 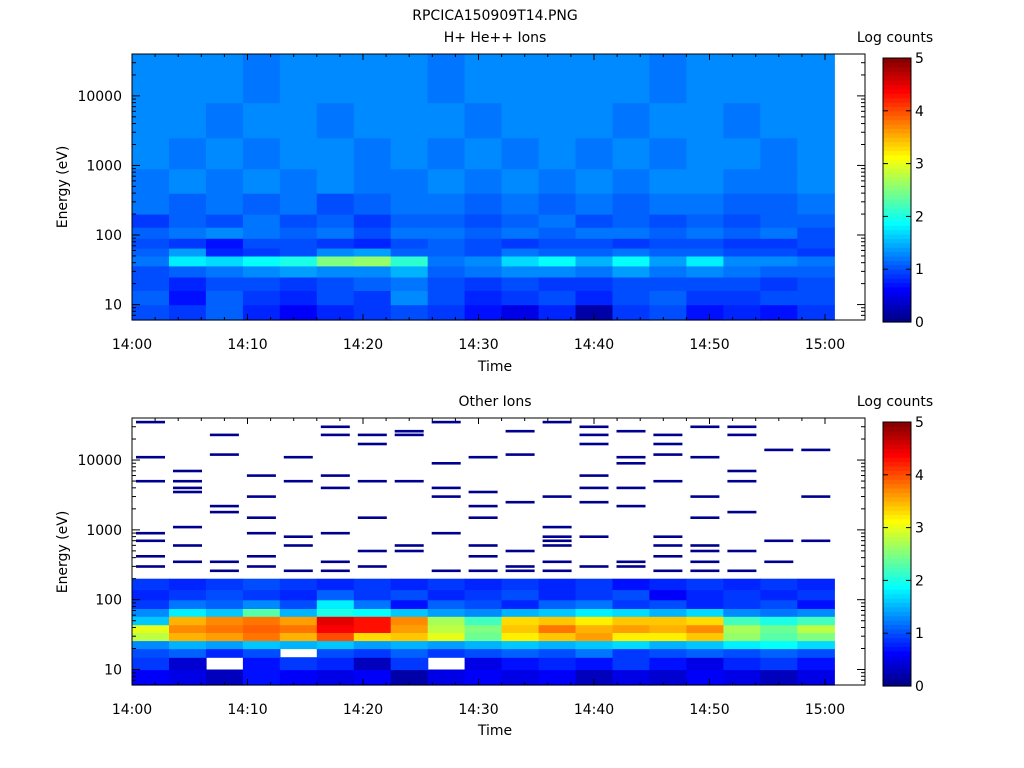 What do you see at coordinates (99, 97) in the screenshot?
I see `y-tick-label: 10000` at bounding box center [99, 97].